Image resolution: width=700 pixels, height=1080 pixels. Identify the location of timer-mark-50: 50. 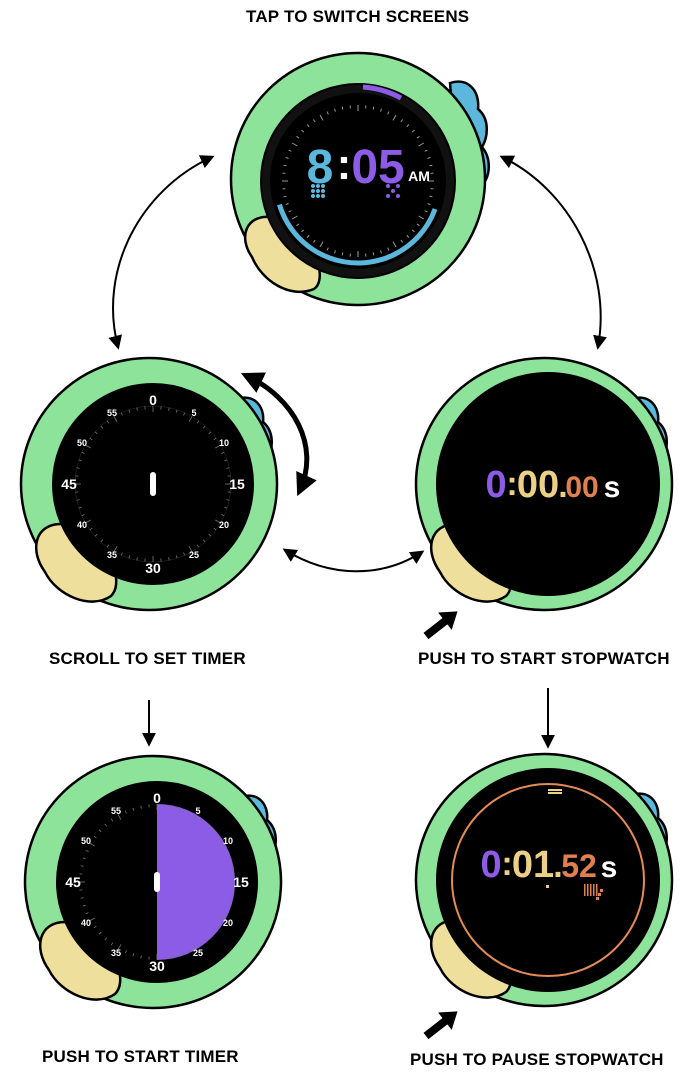
(86, 841).